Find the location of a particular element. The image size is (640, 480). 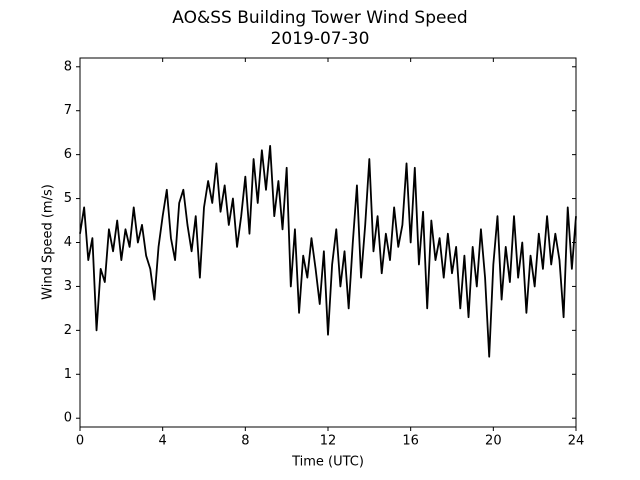

y-tick-label: 8 is located at coordinates (68, 66).